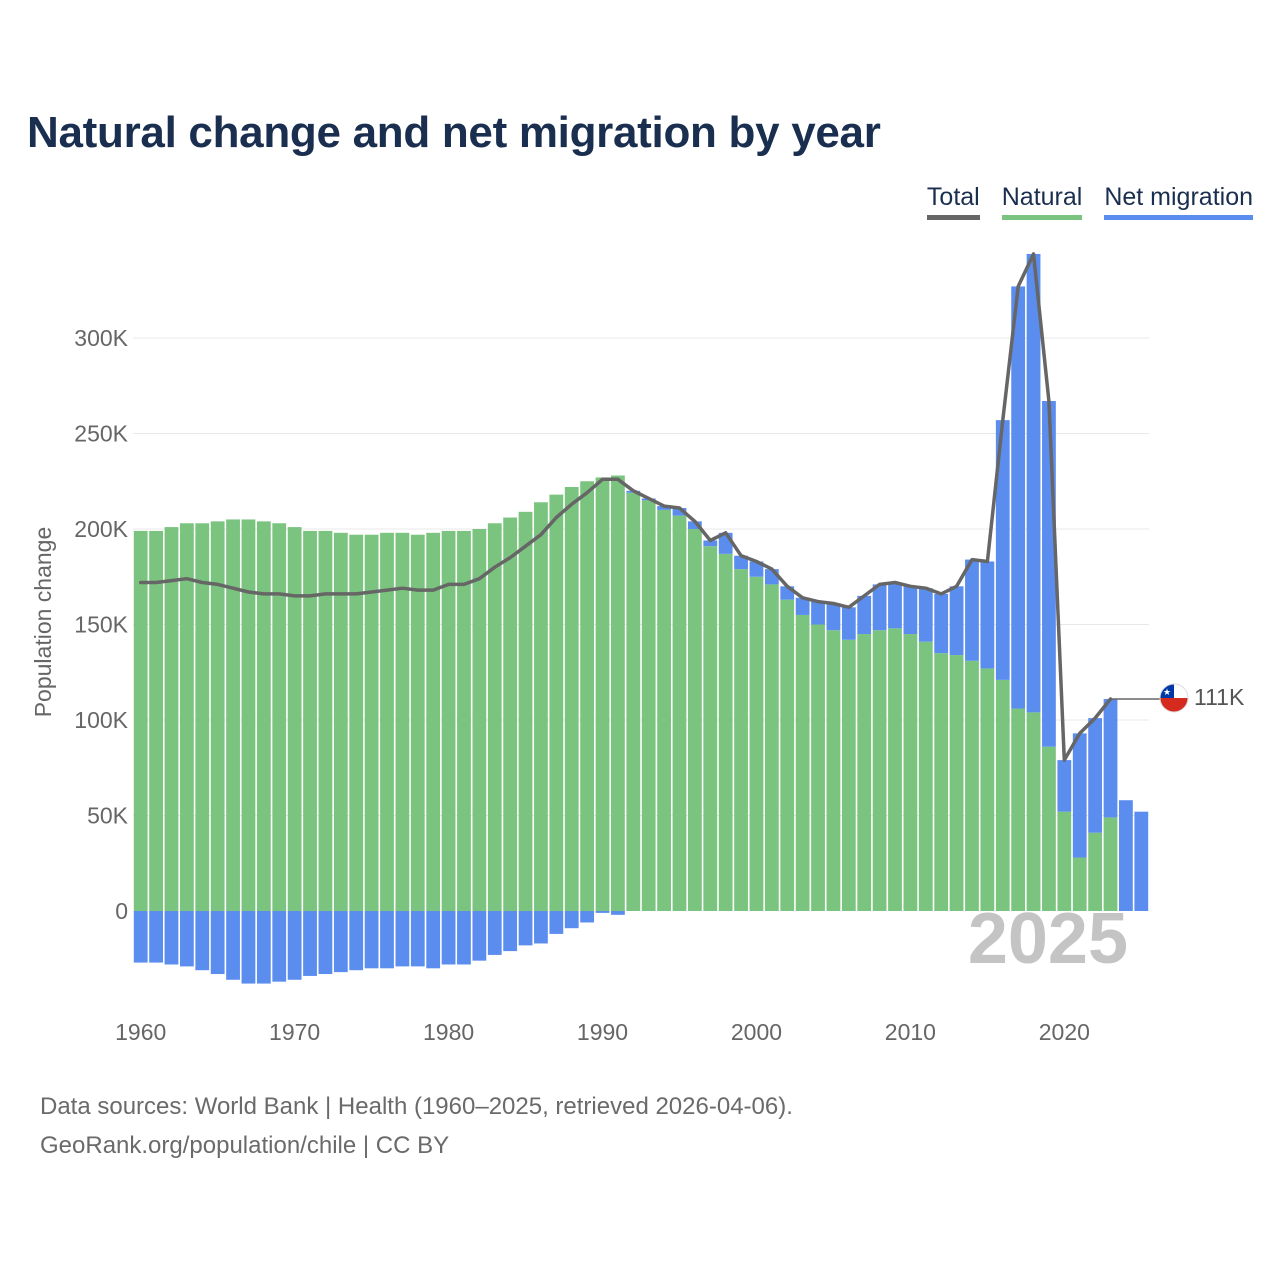 The height and width of the screenshot is (1280, 1280). I want to click on x-tick-label: 1990, so click(602, 1032).